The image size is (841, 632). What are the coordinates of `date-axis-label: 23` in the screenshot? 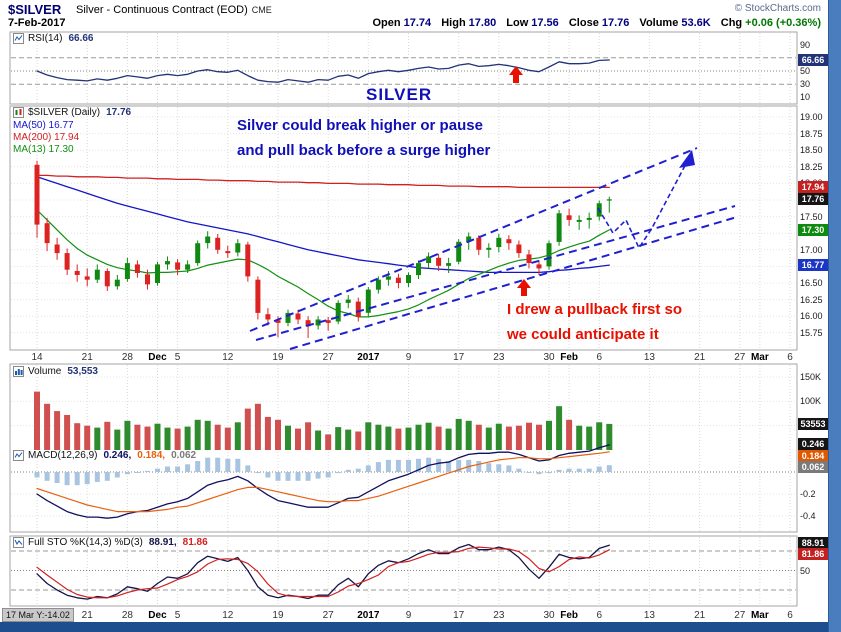 It's located at (499, 615).